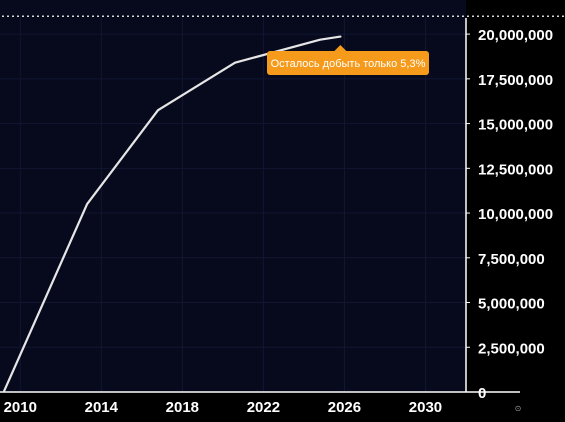 The image size is (565, 422). What do you see at coordinates (518, 408) in the screenshot?
I see `settings-glyph-icon: ⊙` at bounding box center [518, 408].